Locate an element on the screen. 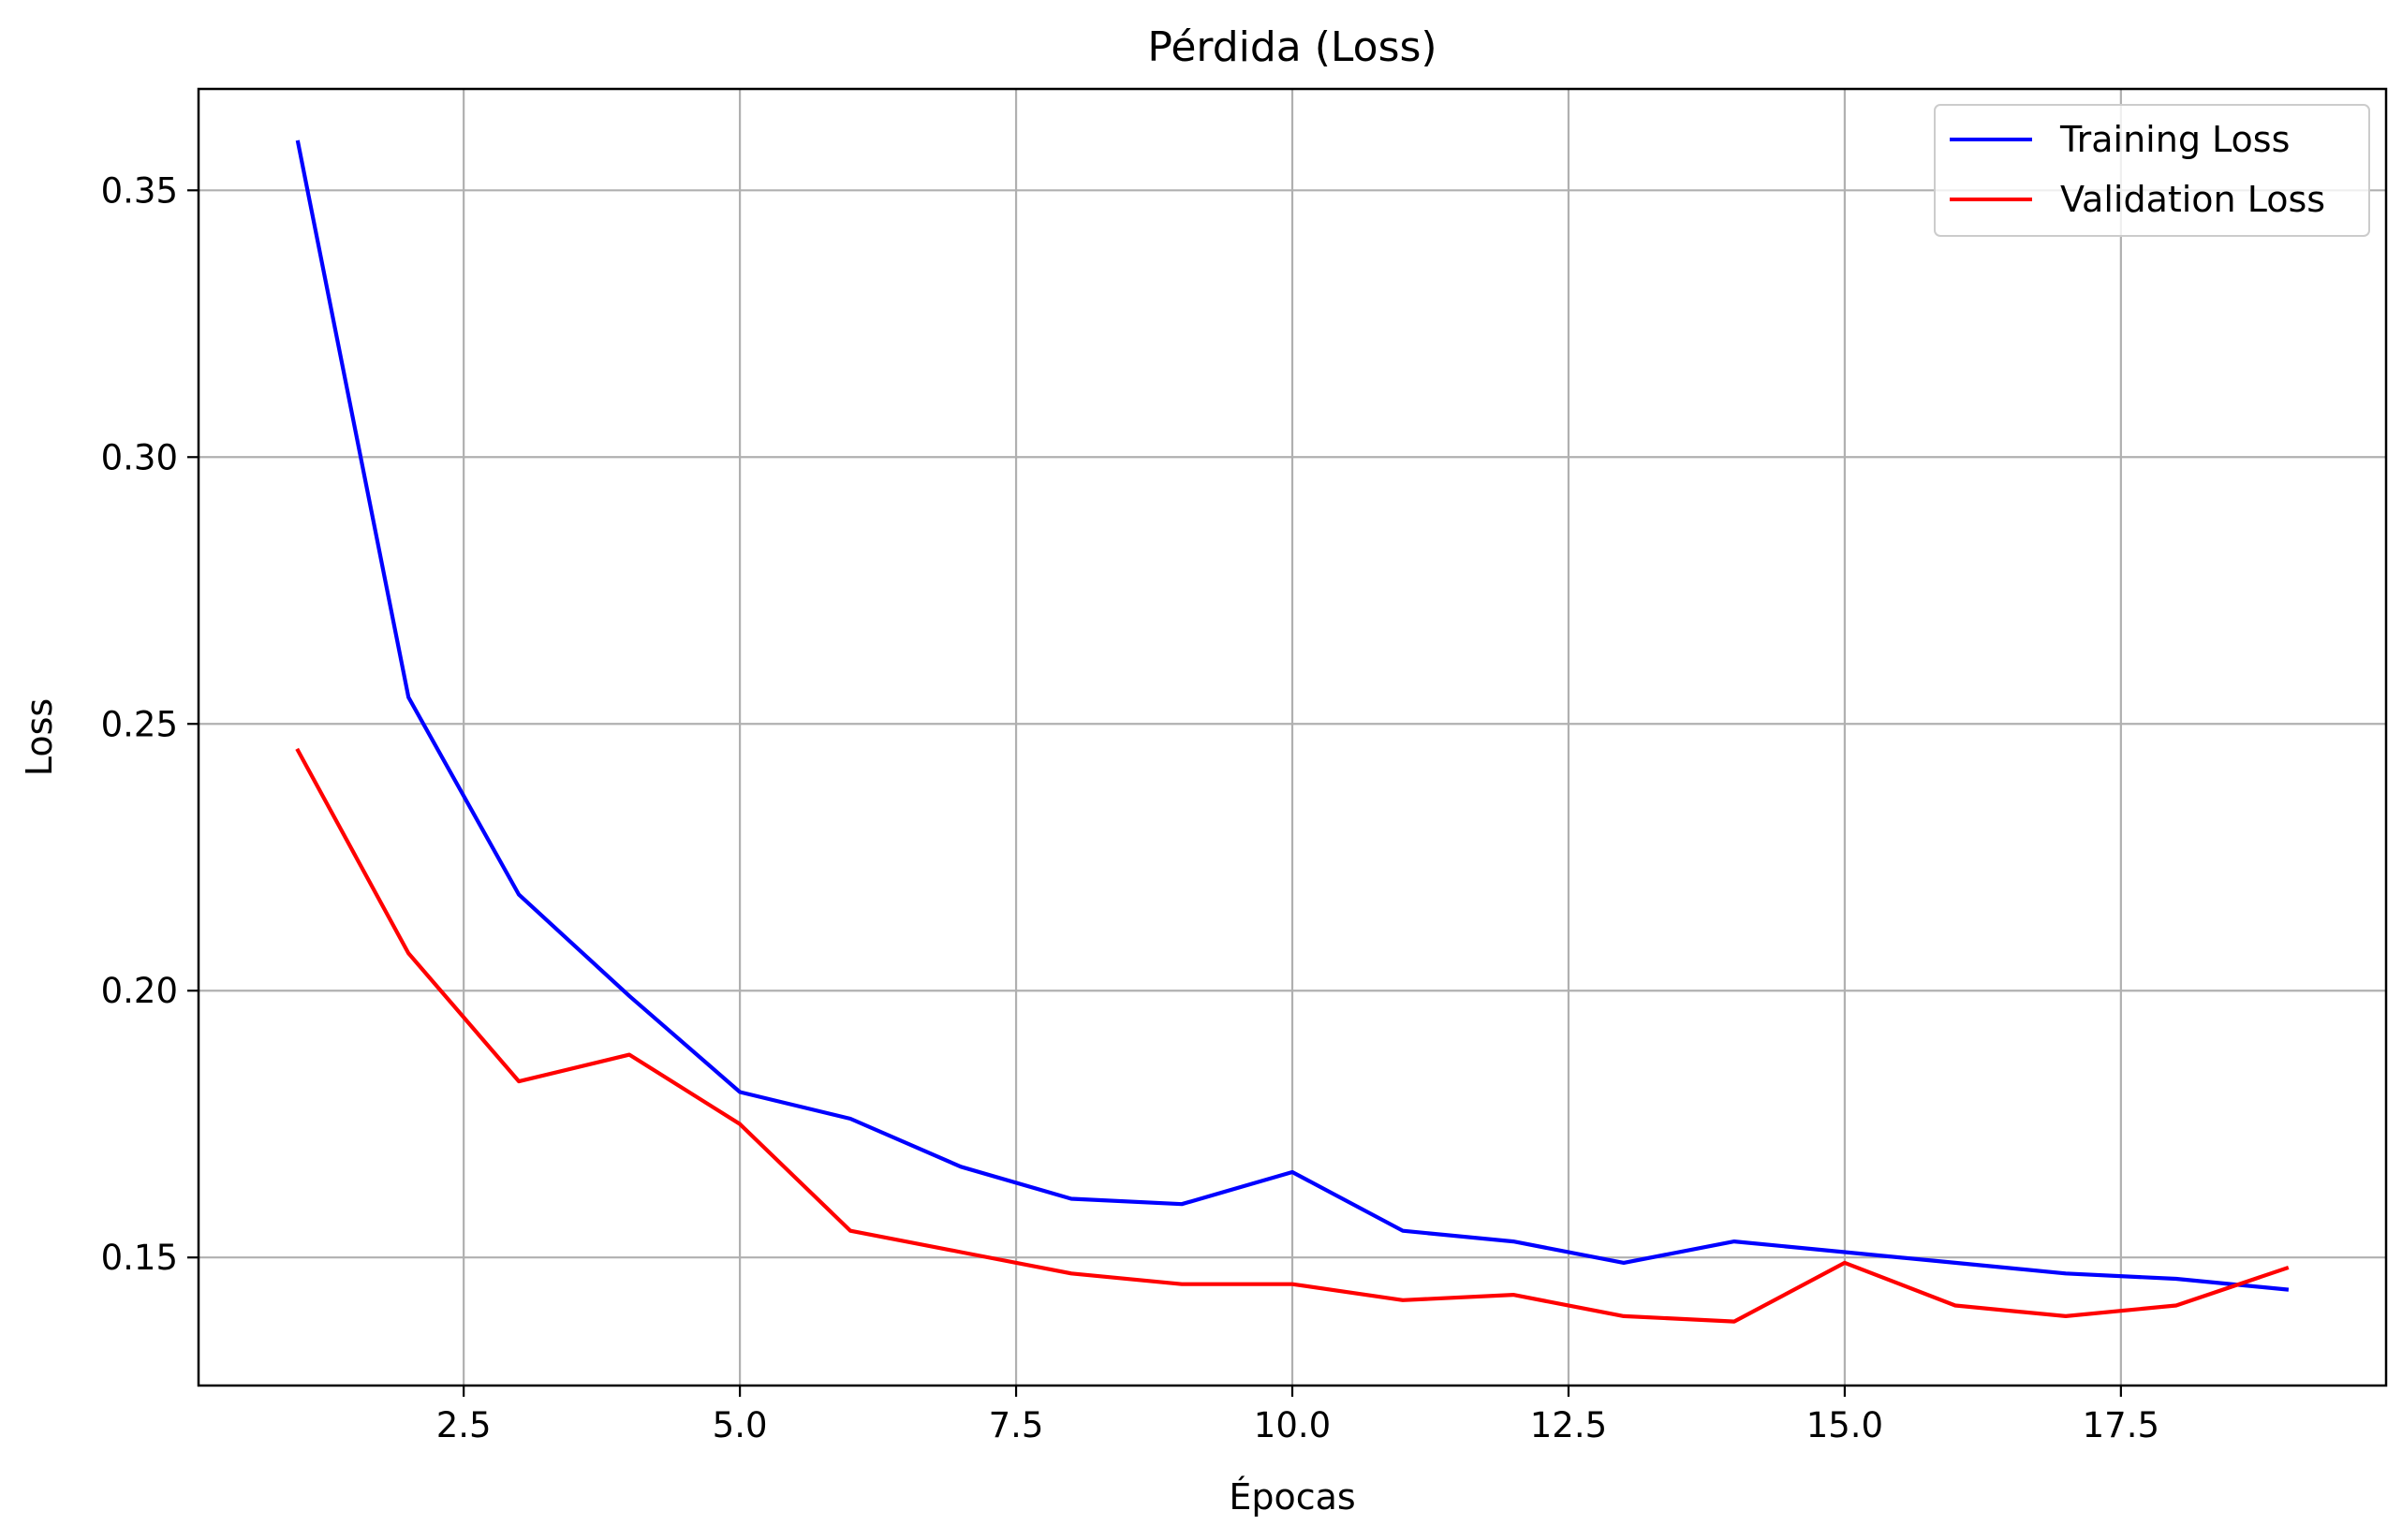 Image resolution: width=2402 pixels, height=1540 pixels. legend-box is located at coordinates (2152, 170).